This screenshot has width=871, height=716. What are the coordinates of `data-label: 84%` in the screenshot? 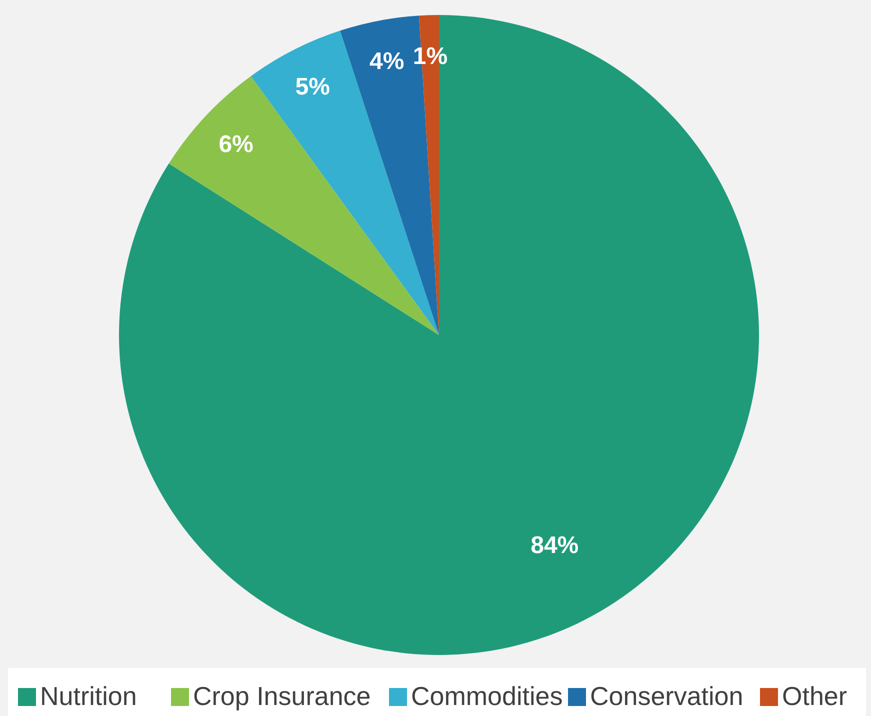 It's located at (554, 545).